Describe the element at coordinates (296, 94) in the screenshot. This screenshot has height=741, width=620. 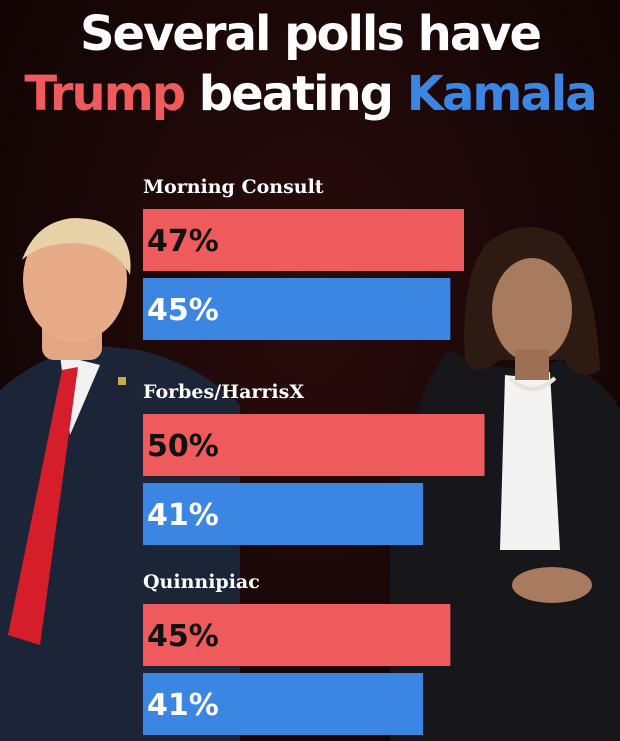
I see `headline-beating: beating` at that location.